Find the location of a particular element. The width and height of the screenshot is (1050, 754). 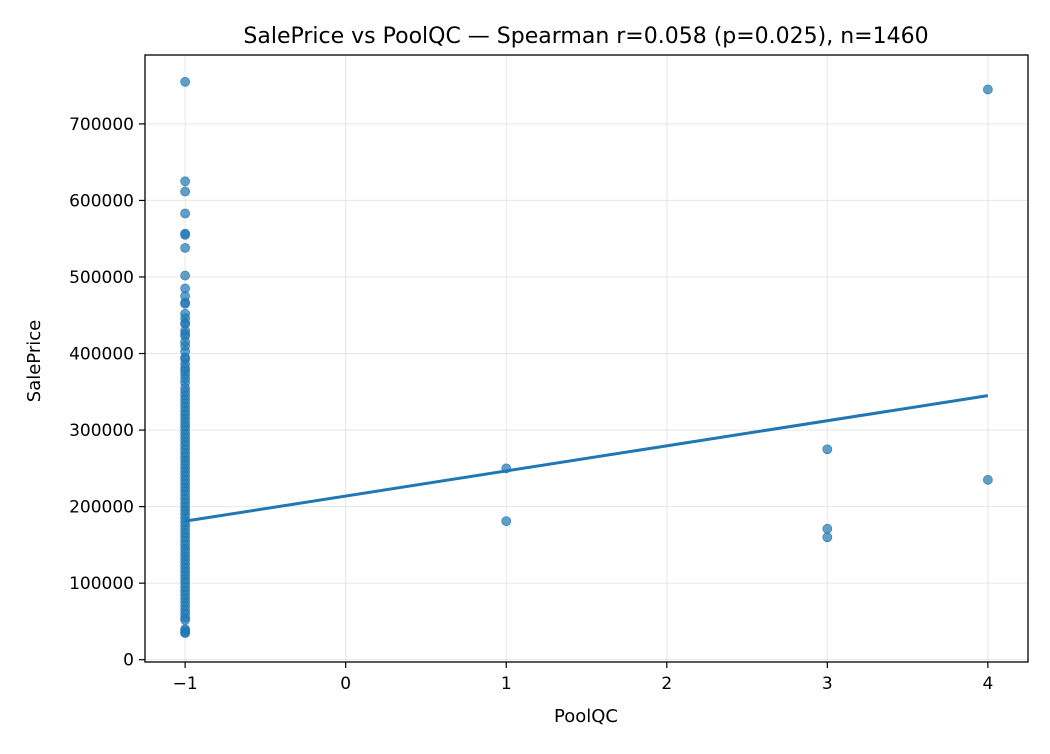

x-tick-label: 4 is located at coordinates (987, 684).